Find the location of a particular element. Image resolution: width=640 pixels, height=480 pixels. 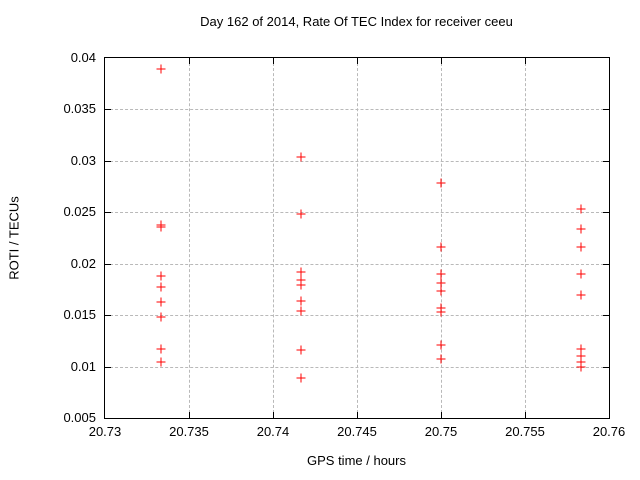

x-axis-label: GPS time / hours is located at coordinates (356, 460).